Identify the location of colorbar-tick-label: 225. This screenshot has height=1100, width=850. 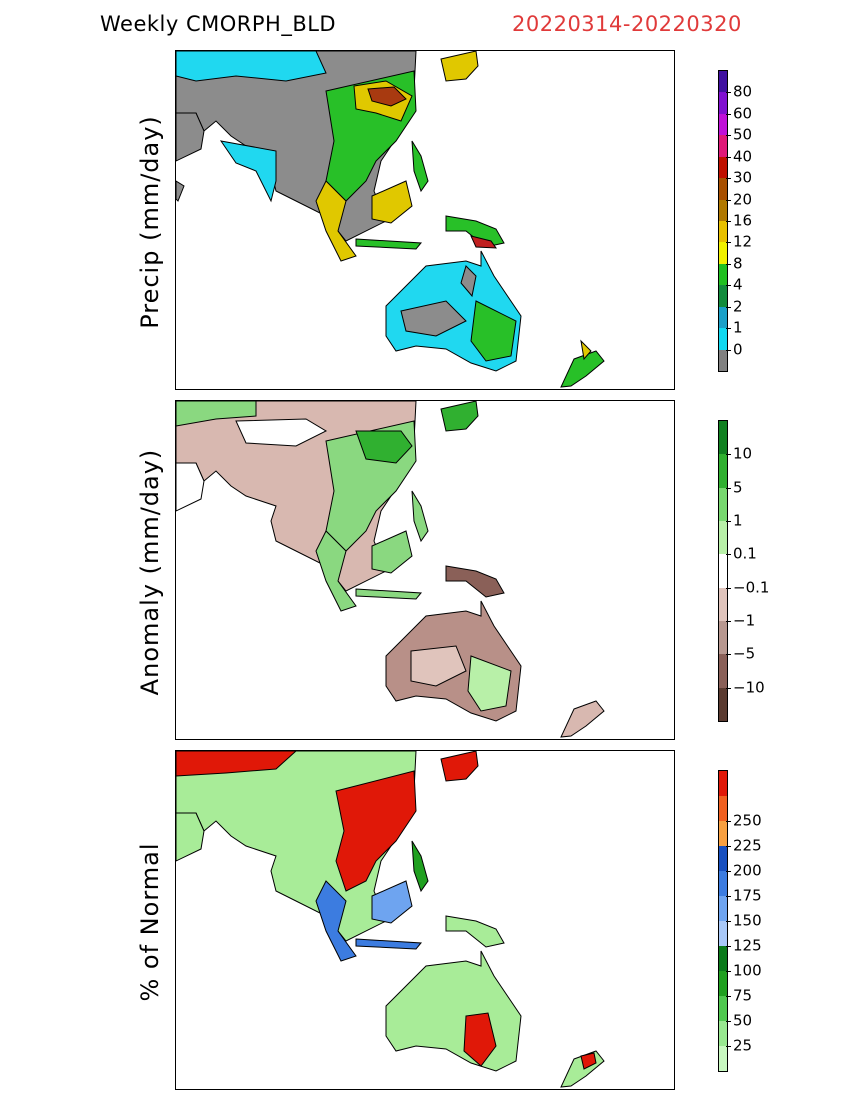
(747, 845).